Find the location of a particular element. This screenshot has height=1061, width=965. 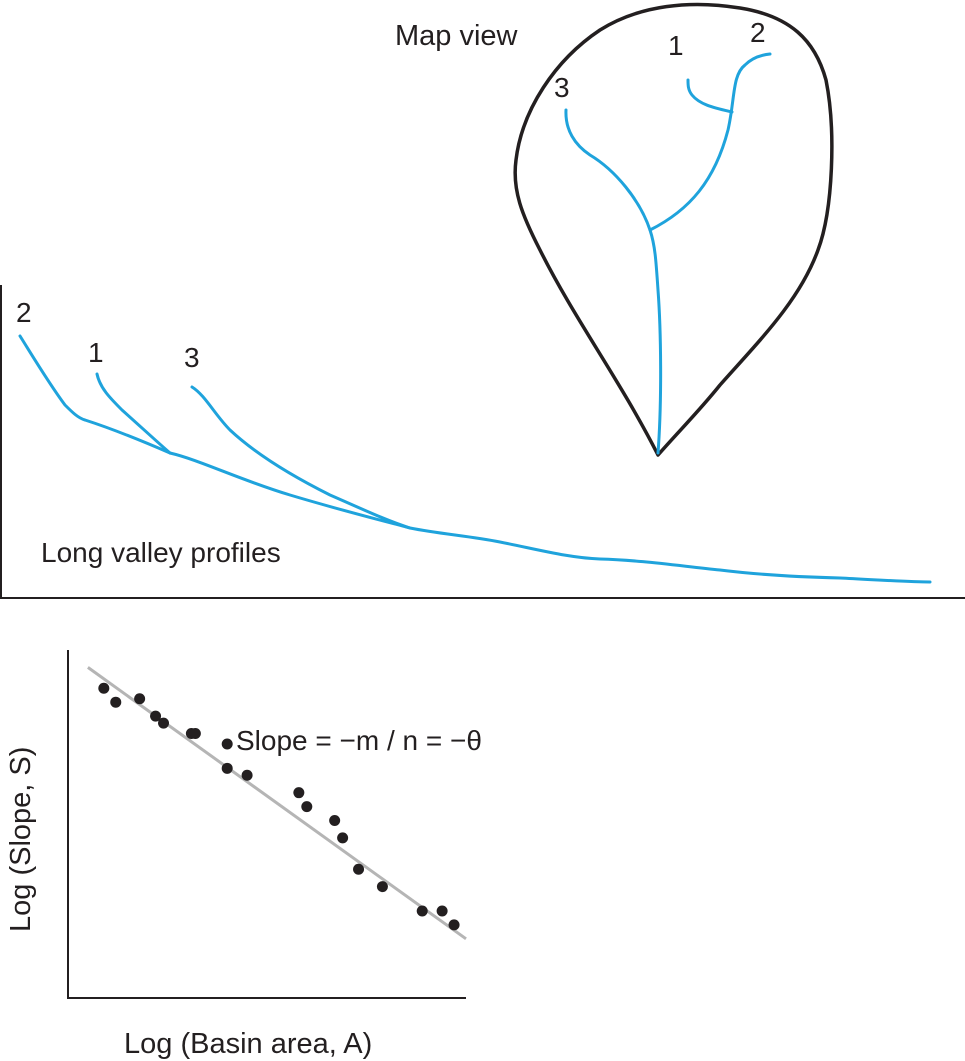

basin-outline is located at coordinates (673, 229).